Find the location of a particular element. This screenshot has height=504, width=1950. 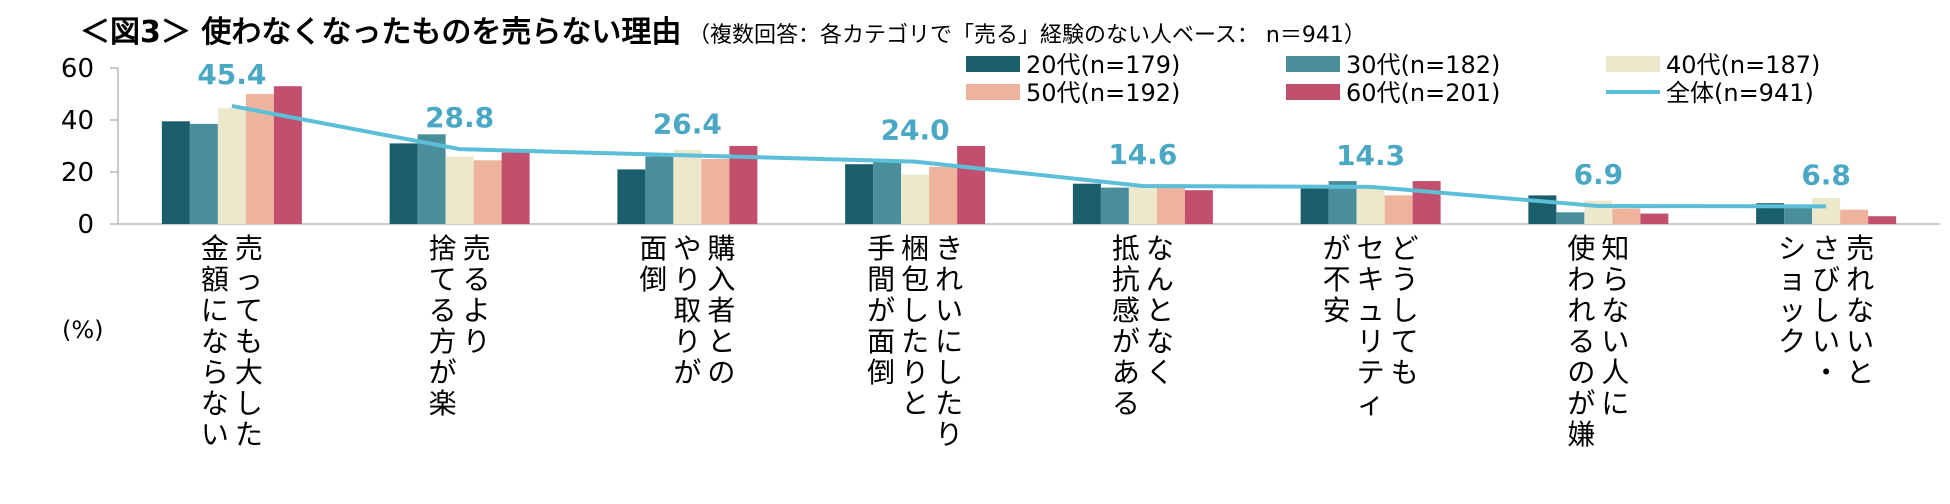

legend-item: 20代(n=179) is located at coordinates (1073, 65).